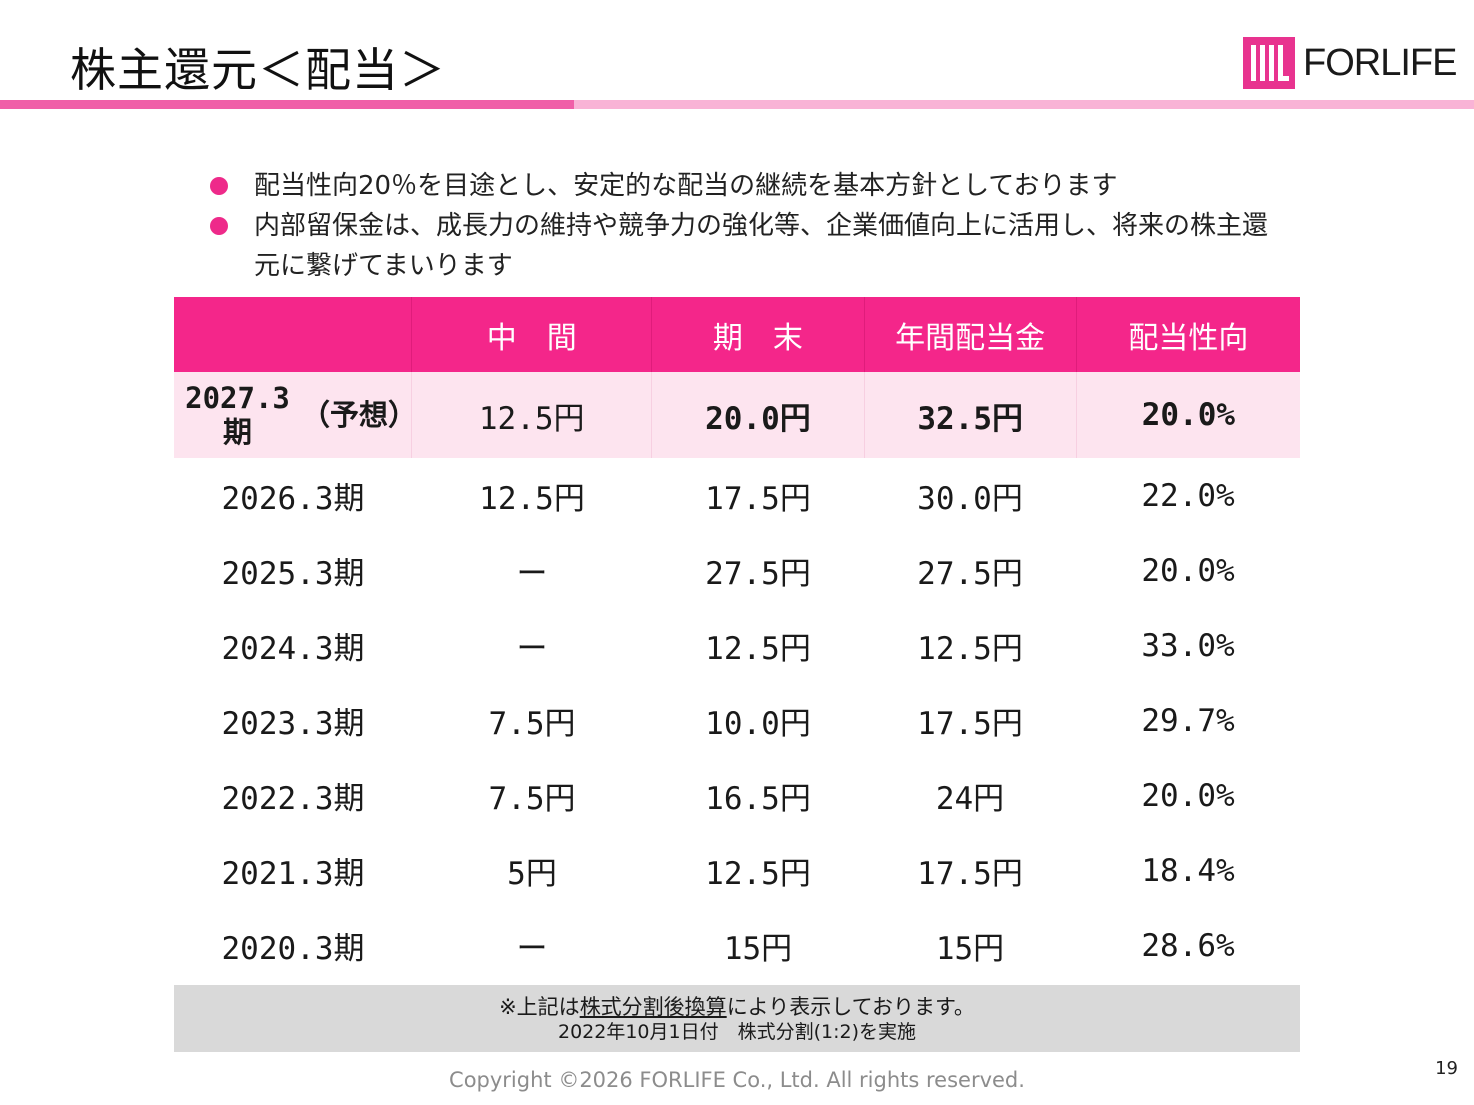  I want to click on table-header-row: 中 間 期 末 年間配当金 配当性向, so click(737, 334).